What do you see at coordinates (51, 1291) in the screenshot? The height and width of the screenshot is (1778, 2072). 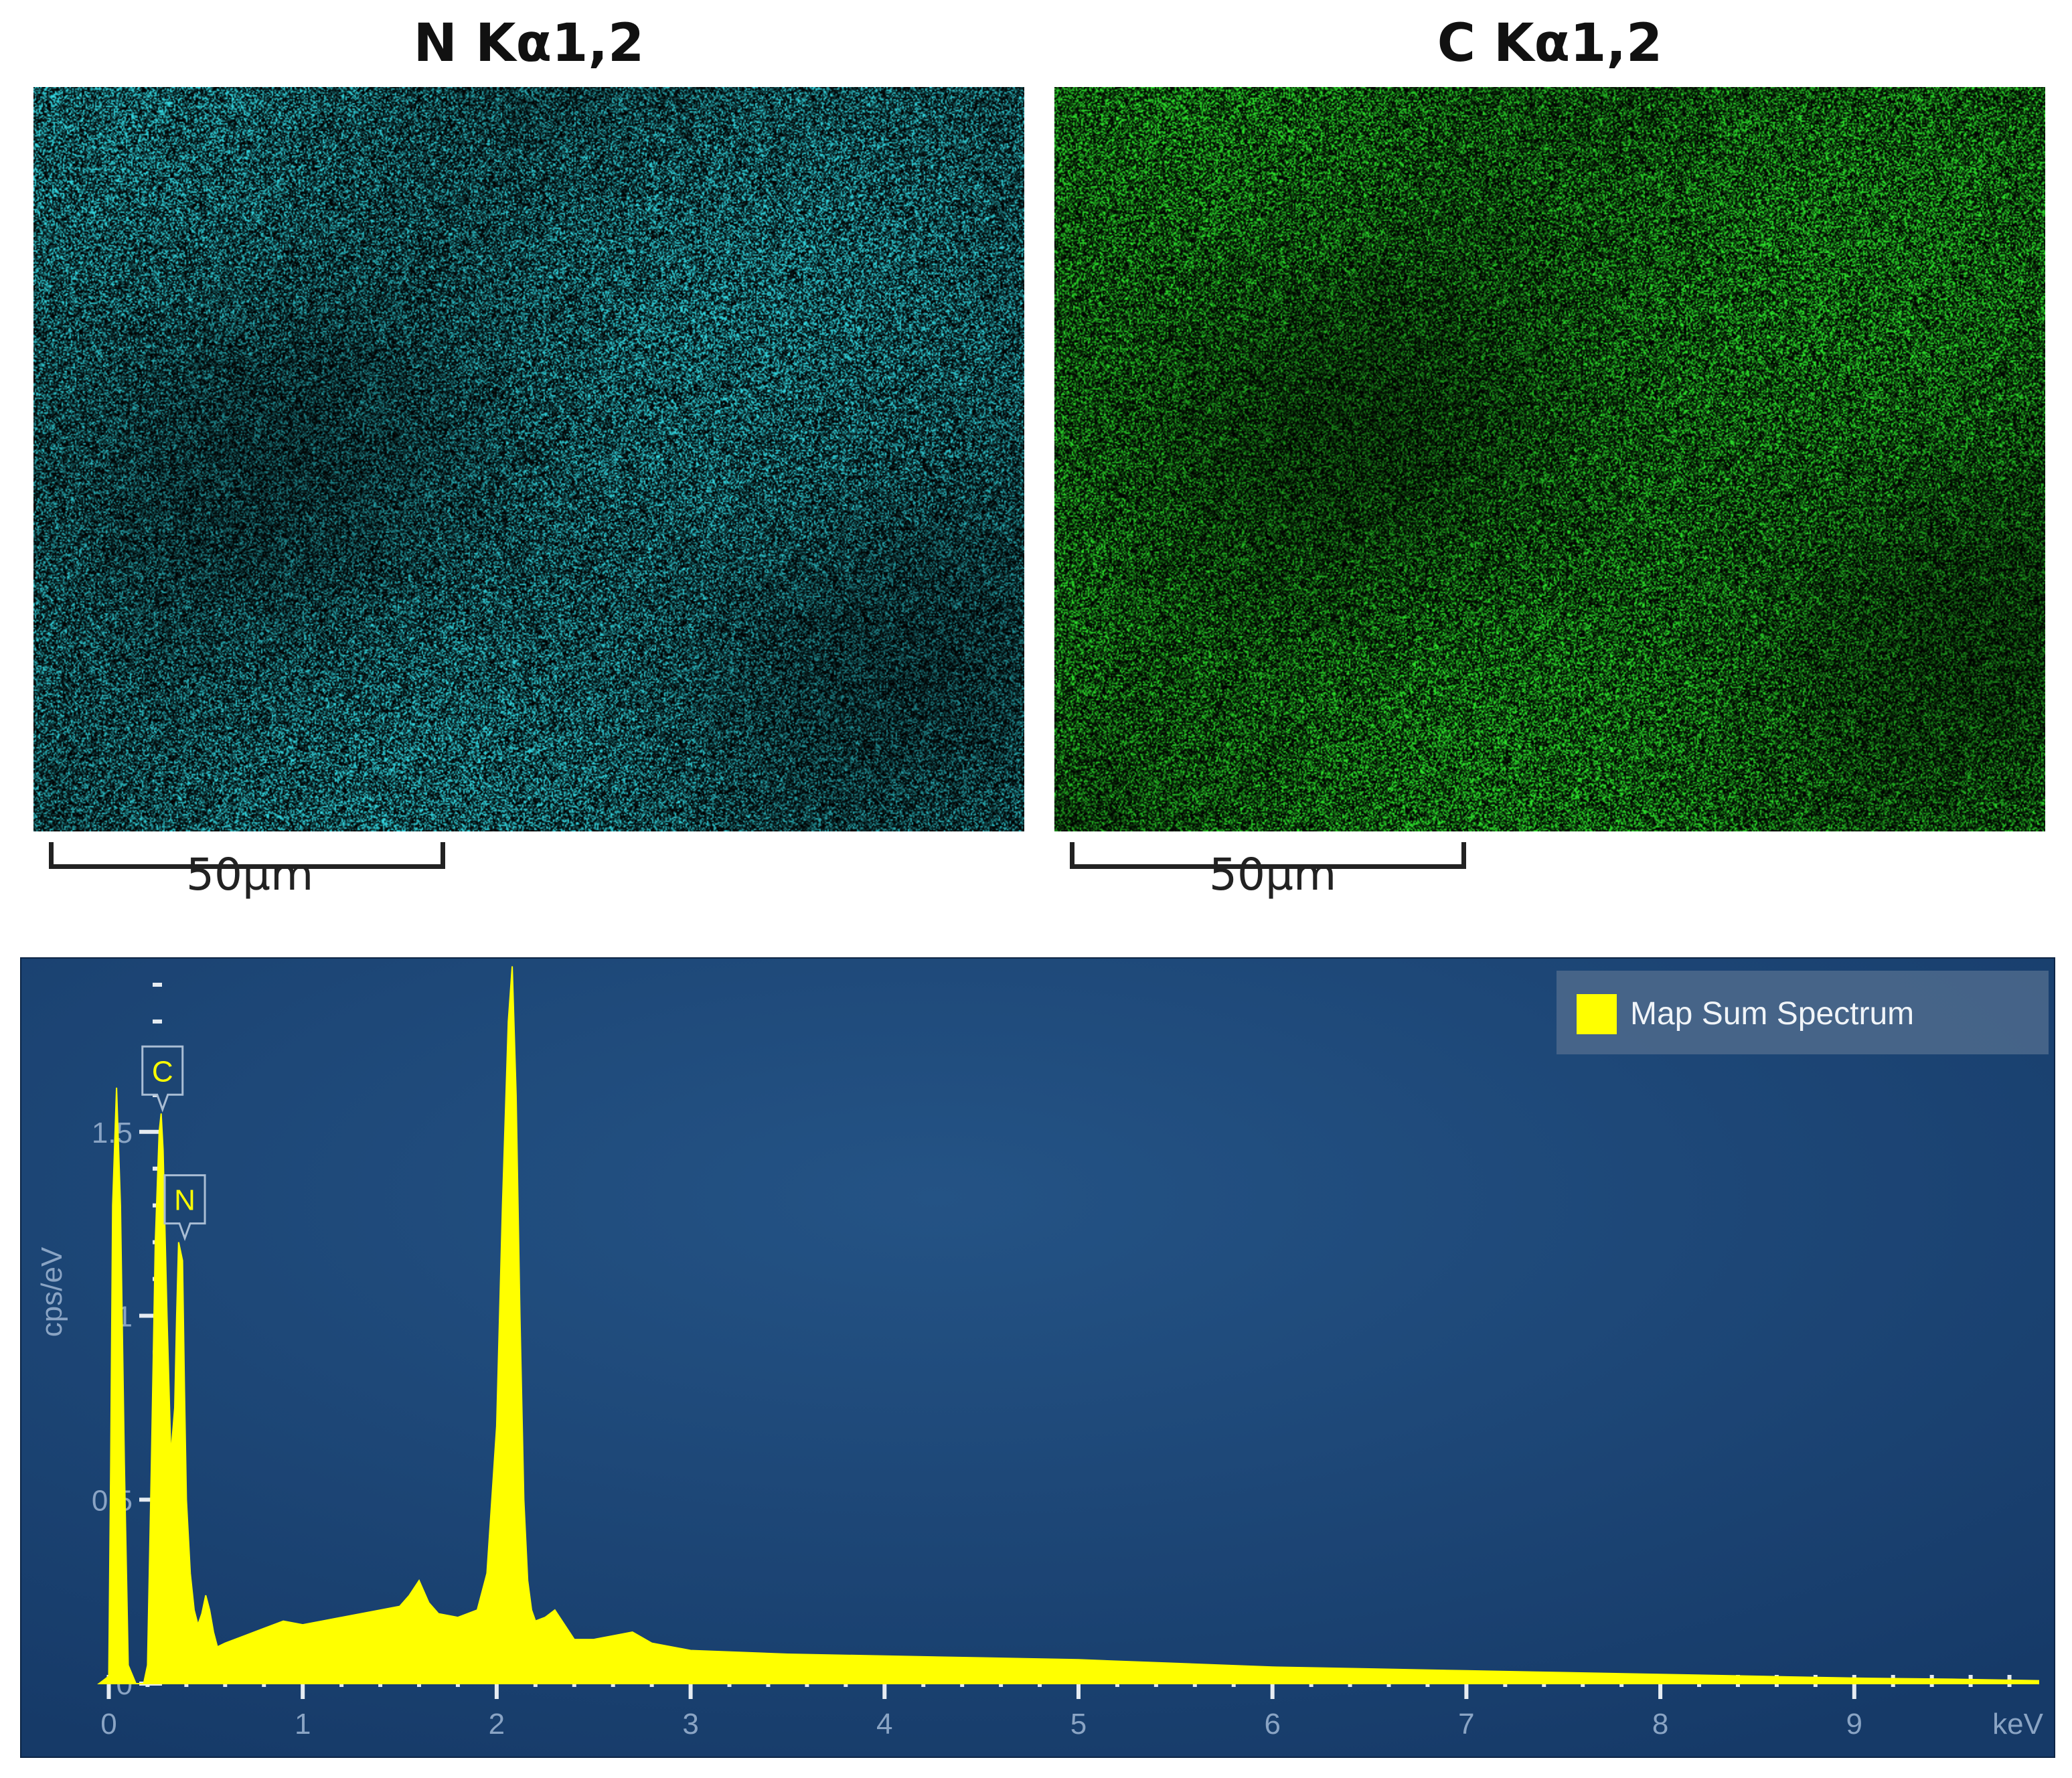 I see `y-axis-label: cps/eV` at bounding box center [51, 1291].